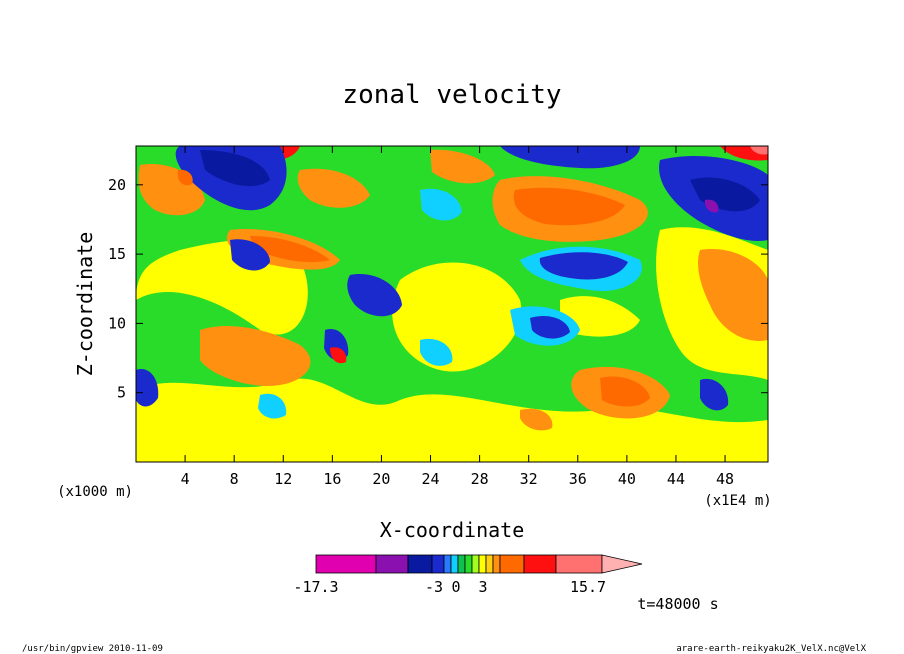 The image size is (904, 654). What do you see at coordinates (588, 587) in the screenshot?
I see `colorbar-label-4: 15.7` at bounding box center [588, 587].